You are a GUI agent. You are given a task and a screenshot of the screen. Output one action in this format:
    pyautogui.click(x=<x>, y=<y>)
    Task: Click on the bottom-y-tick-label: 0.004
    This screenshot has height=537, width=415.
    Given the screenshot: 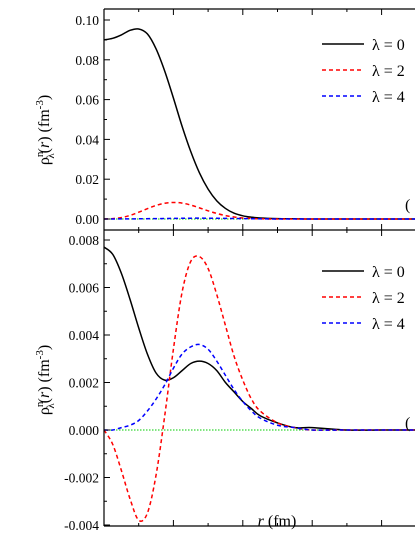 What is the action you would take?
    pyautogui.click(x=84, y=335)
    